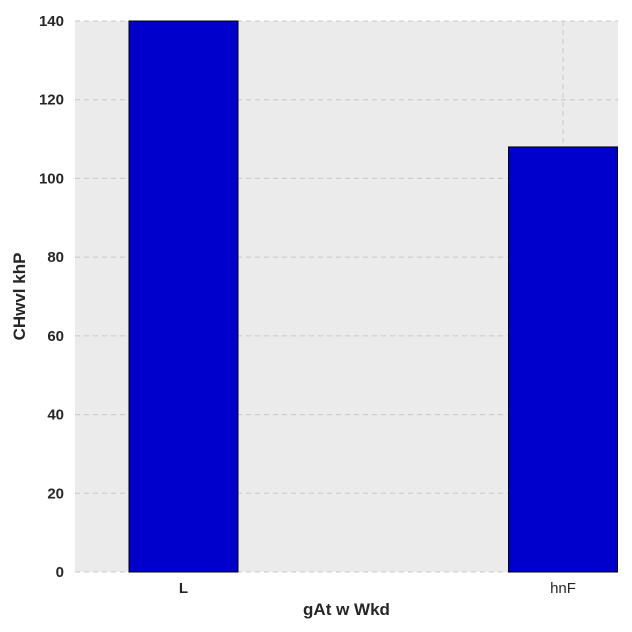  What do you see at coordinates (19, 297) in the screenshot?
I see `y-axis-title: CHwvl khP` at bounding box center [19, 297].